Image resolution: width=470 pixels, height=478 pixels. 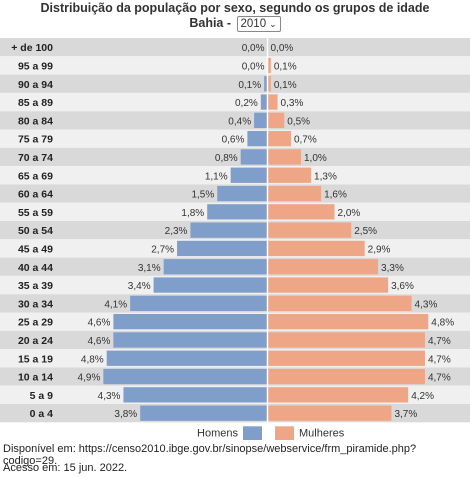 I want to click on age-group-label: 60 a 64, so click(x=35, y=195).